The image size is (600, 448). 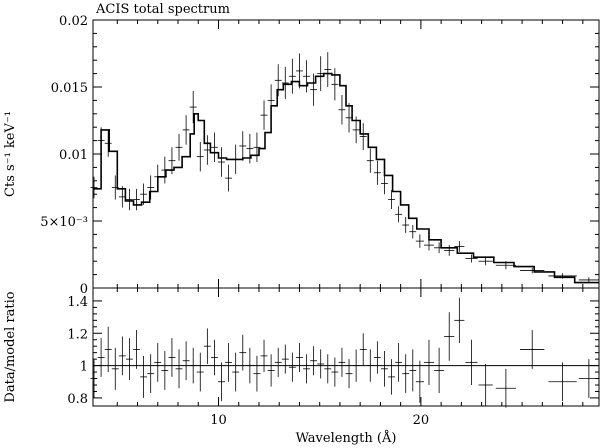 I want to click on top-y-tick-label: 0.015, so click(x=69, y=88).